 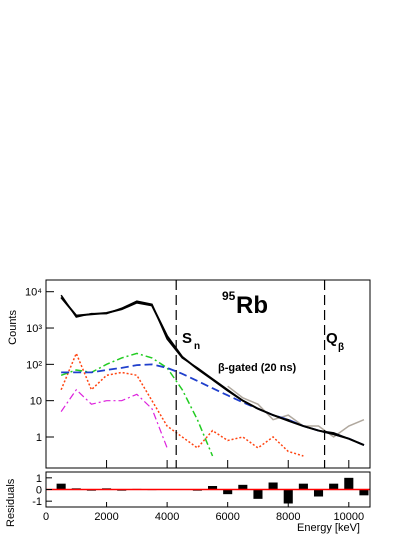 I want to click on x-axis-label: Energy [keV], so click(x=328, y=528).